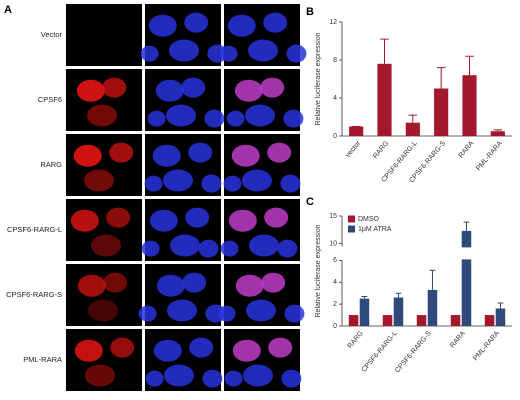 Image resolution: width=520 pixels, height=400 pixels. Describe the element at coordinates (375, 229) in the screenshot. I see `legend-label: 1μM ATRA` at that location.